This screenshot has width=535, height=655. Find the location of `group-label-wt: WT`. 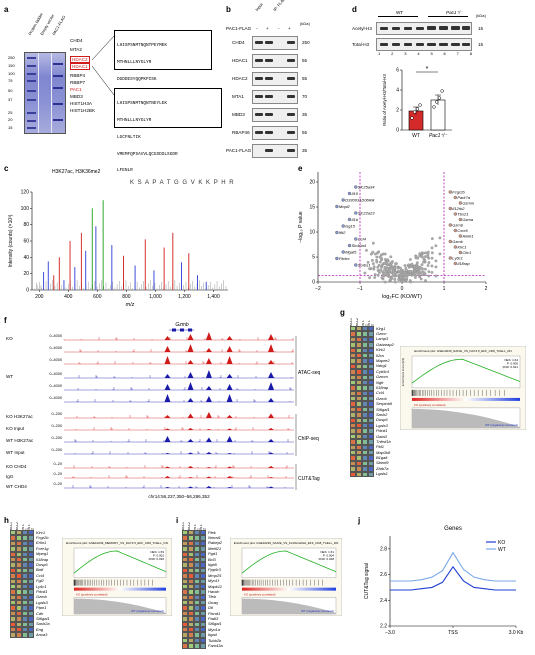

group-label-wt: WT is located at coordinates (400, 12).